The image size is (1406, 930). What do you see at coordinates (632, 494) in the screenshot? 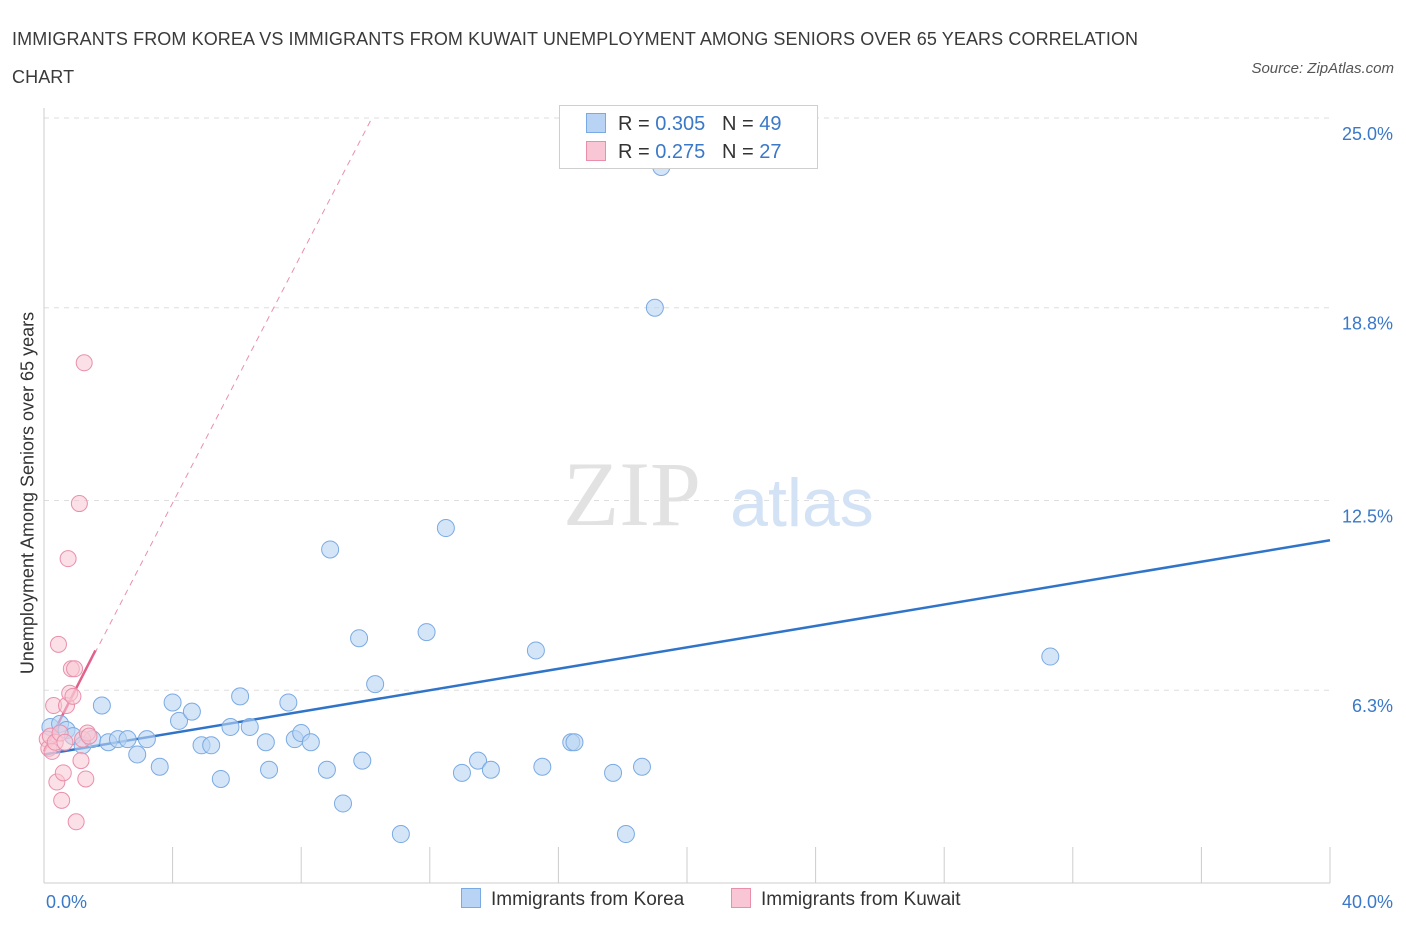
I see `watermark-zip: ZIP` at bounding box center [632, 494].